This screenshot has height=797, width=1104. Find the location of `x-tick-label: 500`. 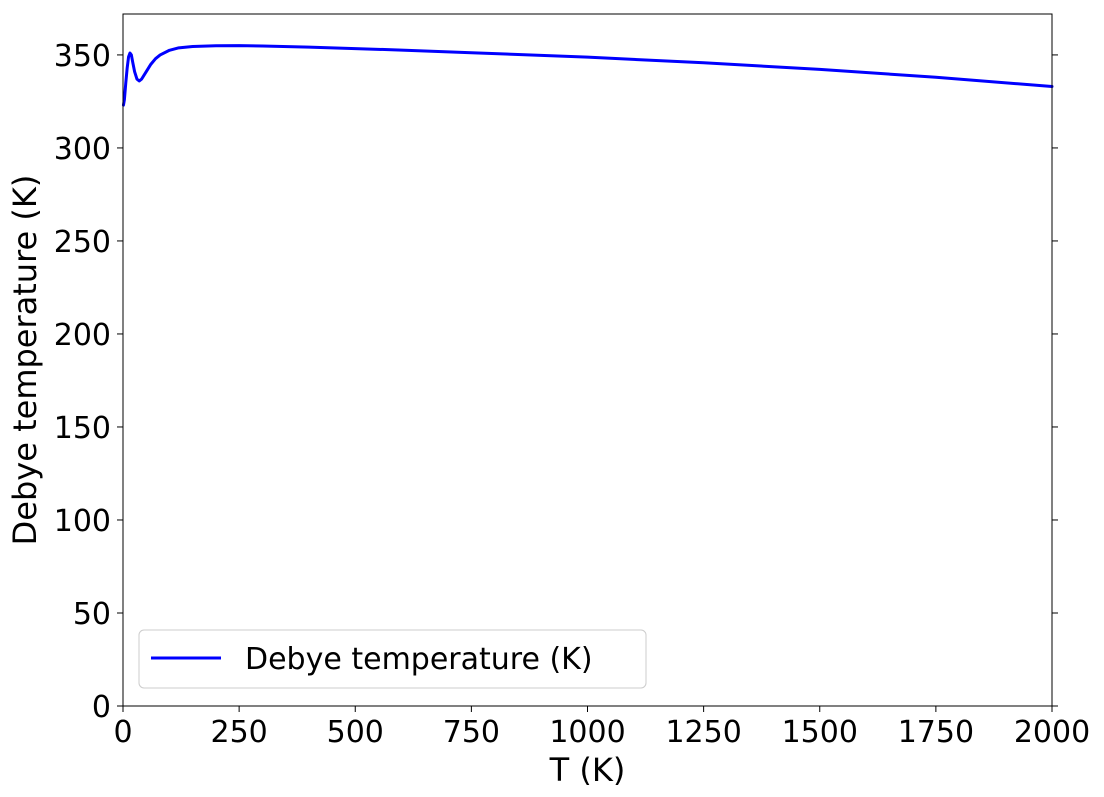

x-tick-label: 500 is located at coordinates (355, 732).